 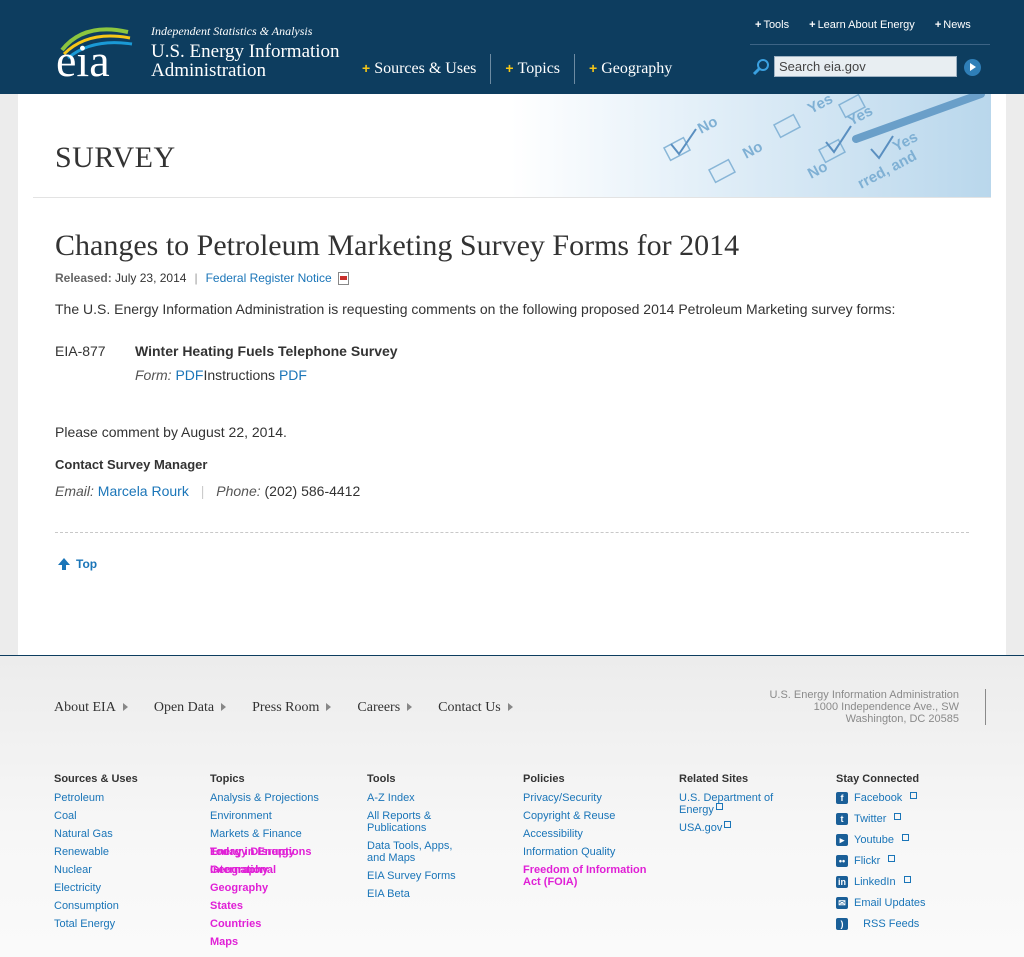 What do you see at coordinates (865, 66) in the screenshot?
I see `search-input` at bounding box center [865, 66].